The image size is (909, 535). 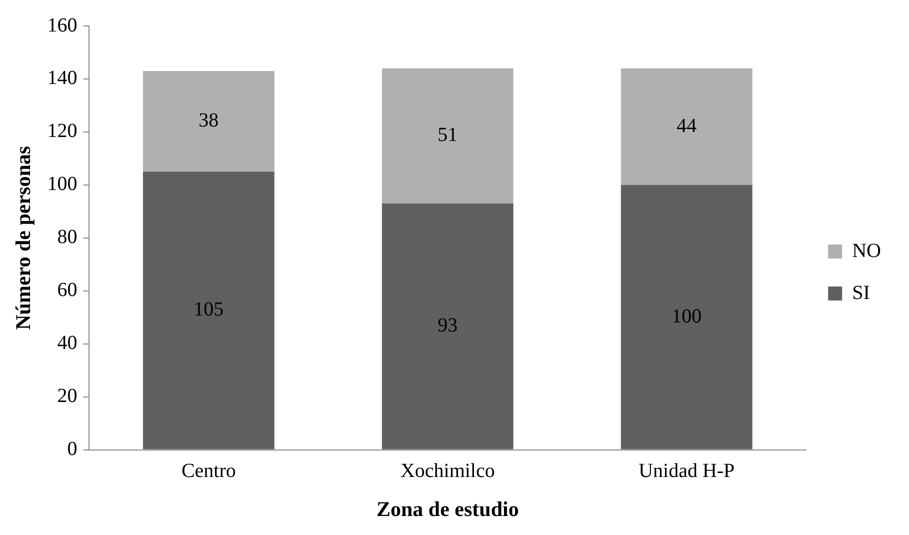 I want to click on y-tick-label: 160, so click(x=62, y=25).